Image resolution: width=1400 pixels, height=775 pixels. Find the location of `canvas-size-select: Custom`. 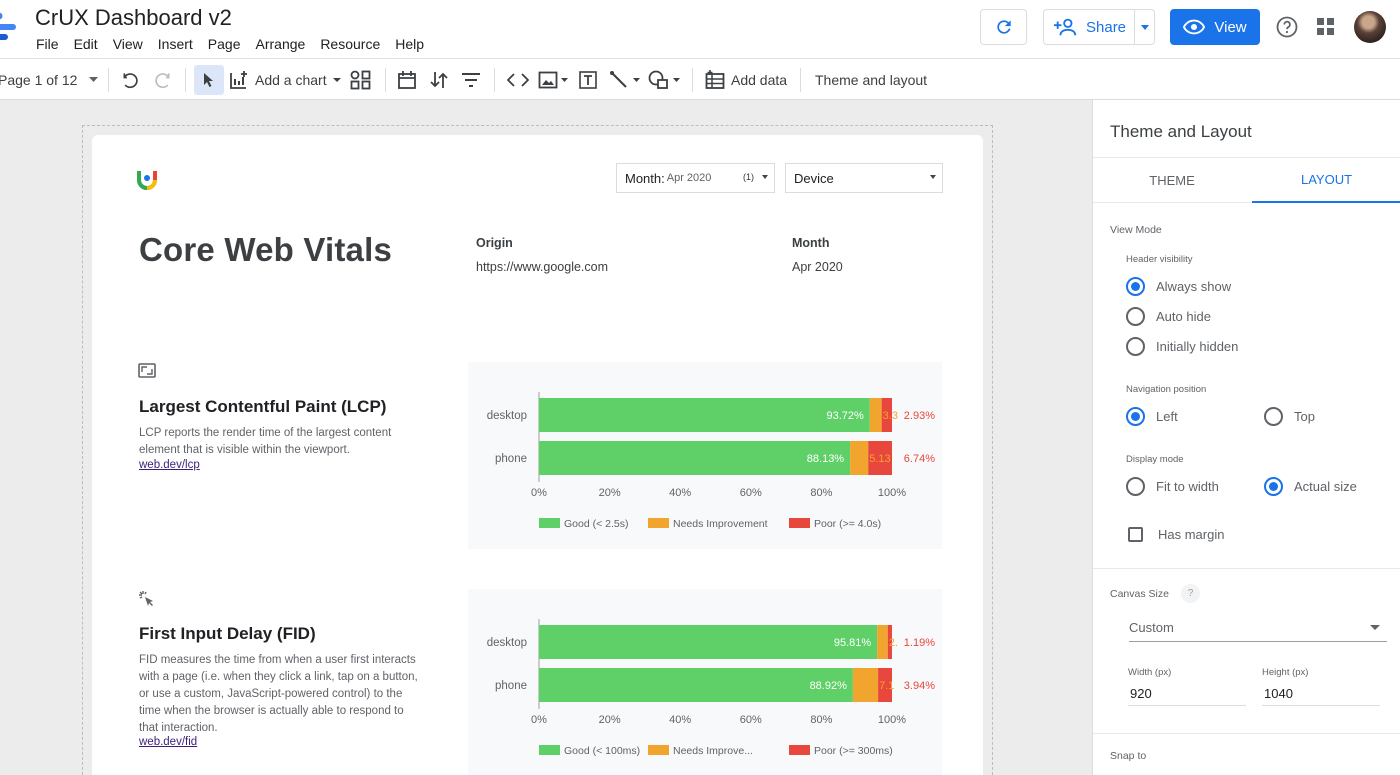

canvas-size-select: Custom is located at coordinates (1258, 627).